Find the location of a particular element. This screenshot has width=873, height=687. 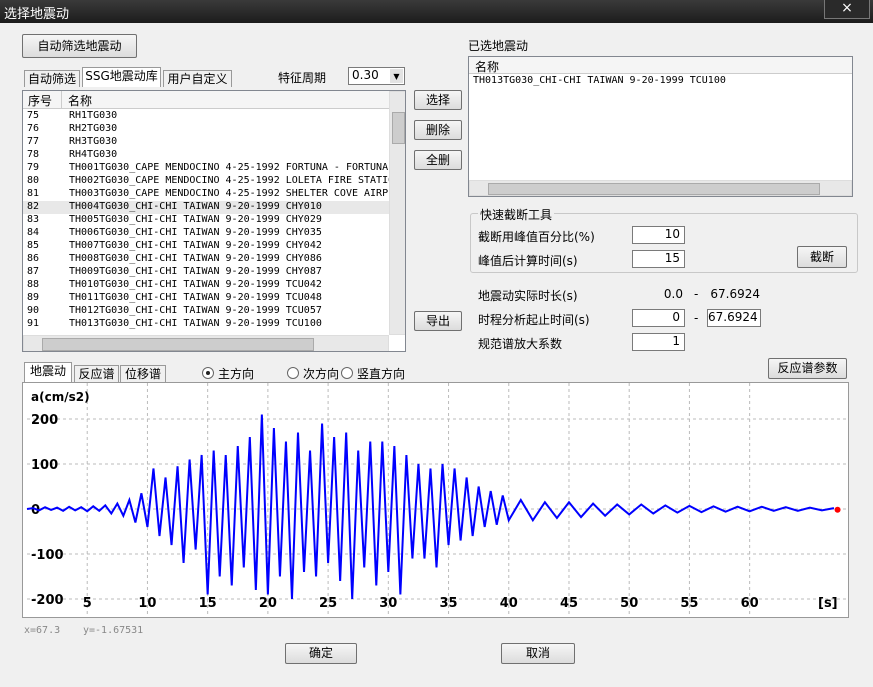

row-number: 82 is located at coordinates (33, 206).